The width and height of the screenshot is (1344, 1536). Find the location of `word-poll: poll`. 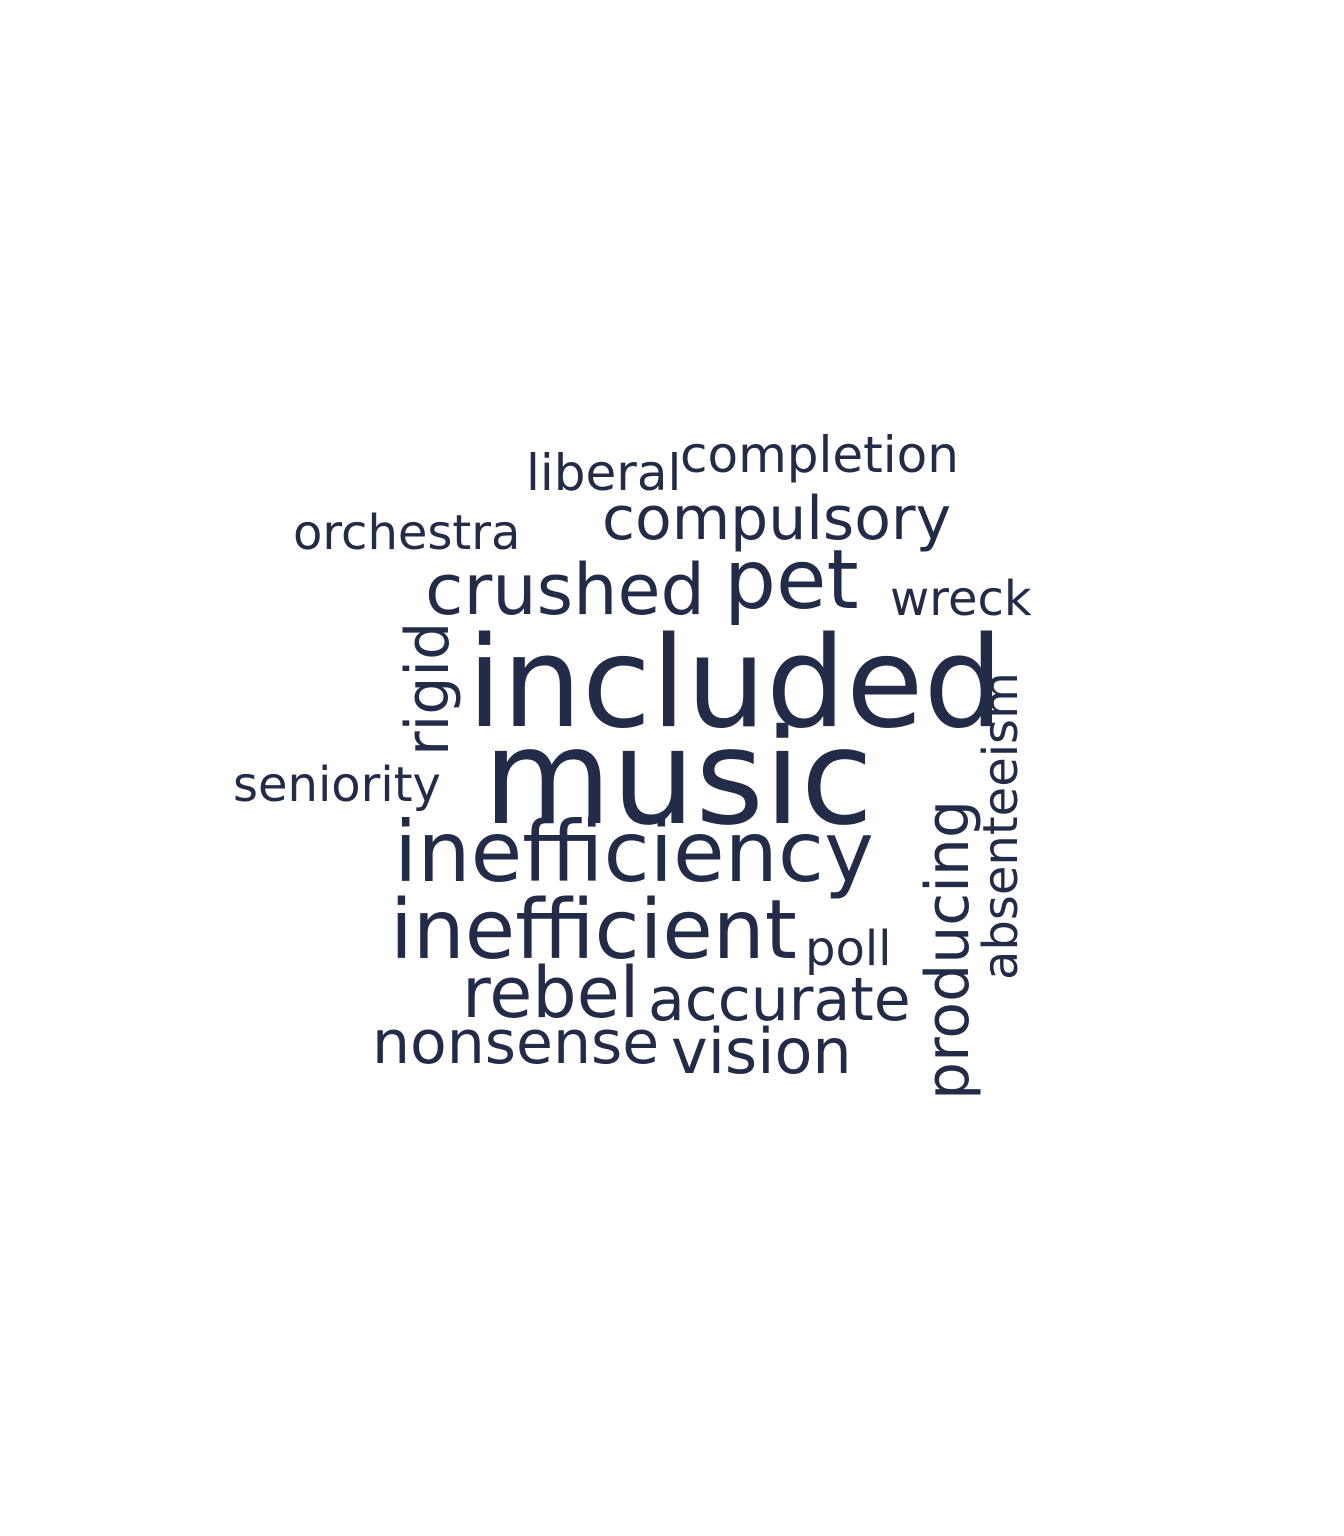

word-poll: poll is located at coordinates (848, 949).